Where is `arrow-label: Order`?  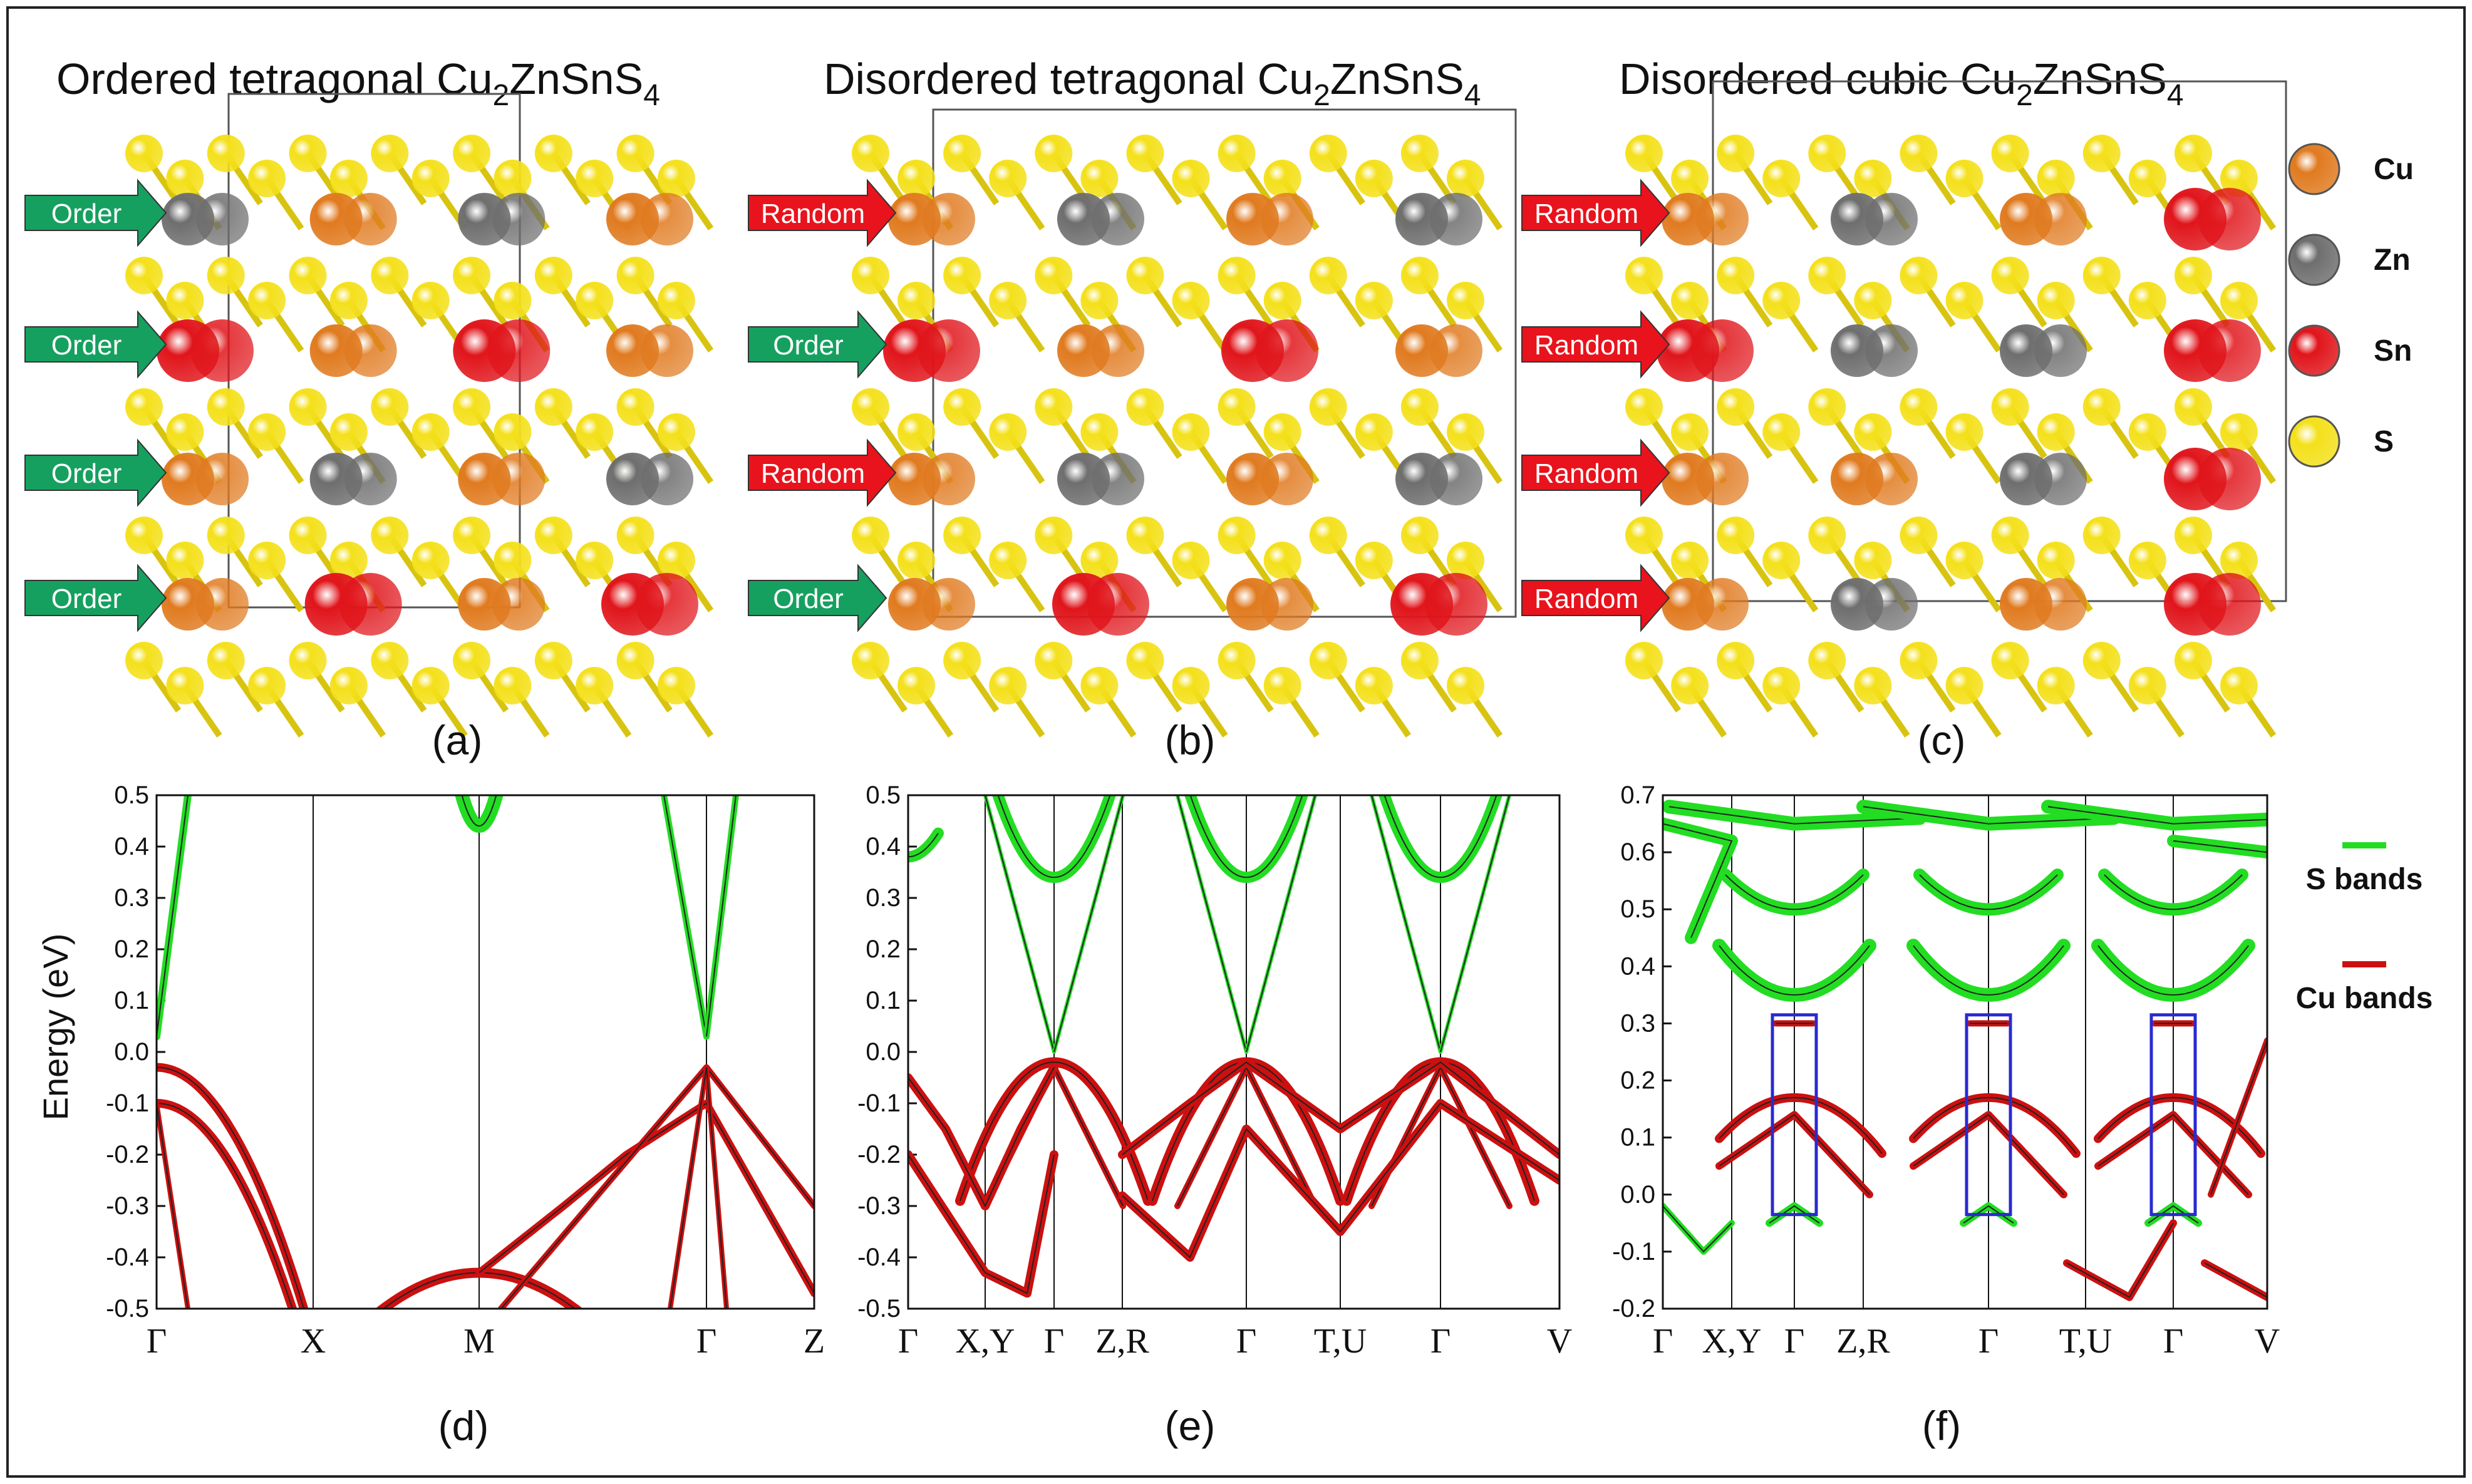 arrow-label: Order is located at coordinates (86, 473).